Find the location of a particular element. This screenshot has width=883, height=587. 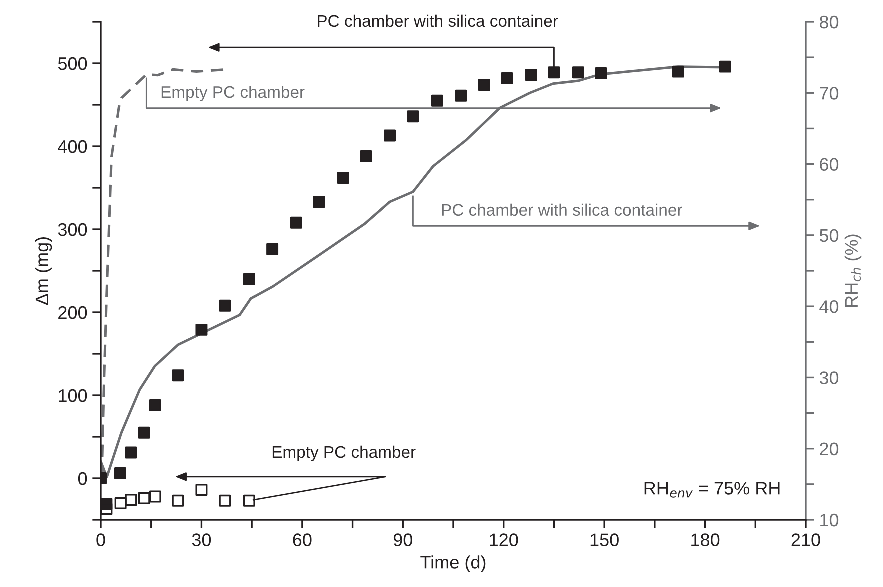

y-tick-label: 400 is located at coordinates (73, 147).